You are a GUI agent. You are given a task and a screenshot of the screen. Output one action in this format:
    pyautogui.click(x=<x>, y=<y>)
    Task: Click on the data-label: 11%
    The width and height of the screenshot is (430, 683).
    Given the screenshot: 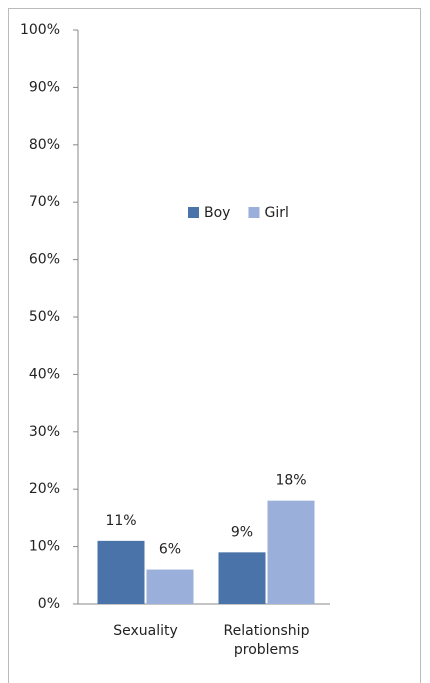 What is the action you would take?
    pyautogui.click(x=120, y=521)
    